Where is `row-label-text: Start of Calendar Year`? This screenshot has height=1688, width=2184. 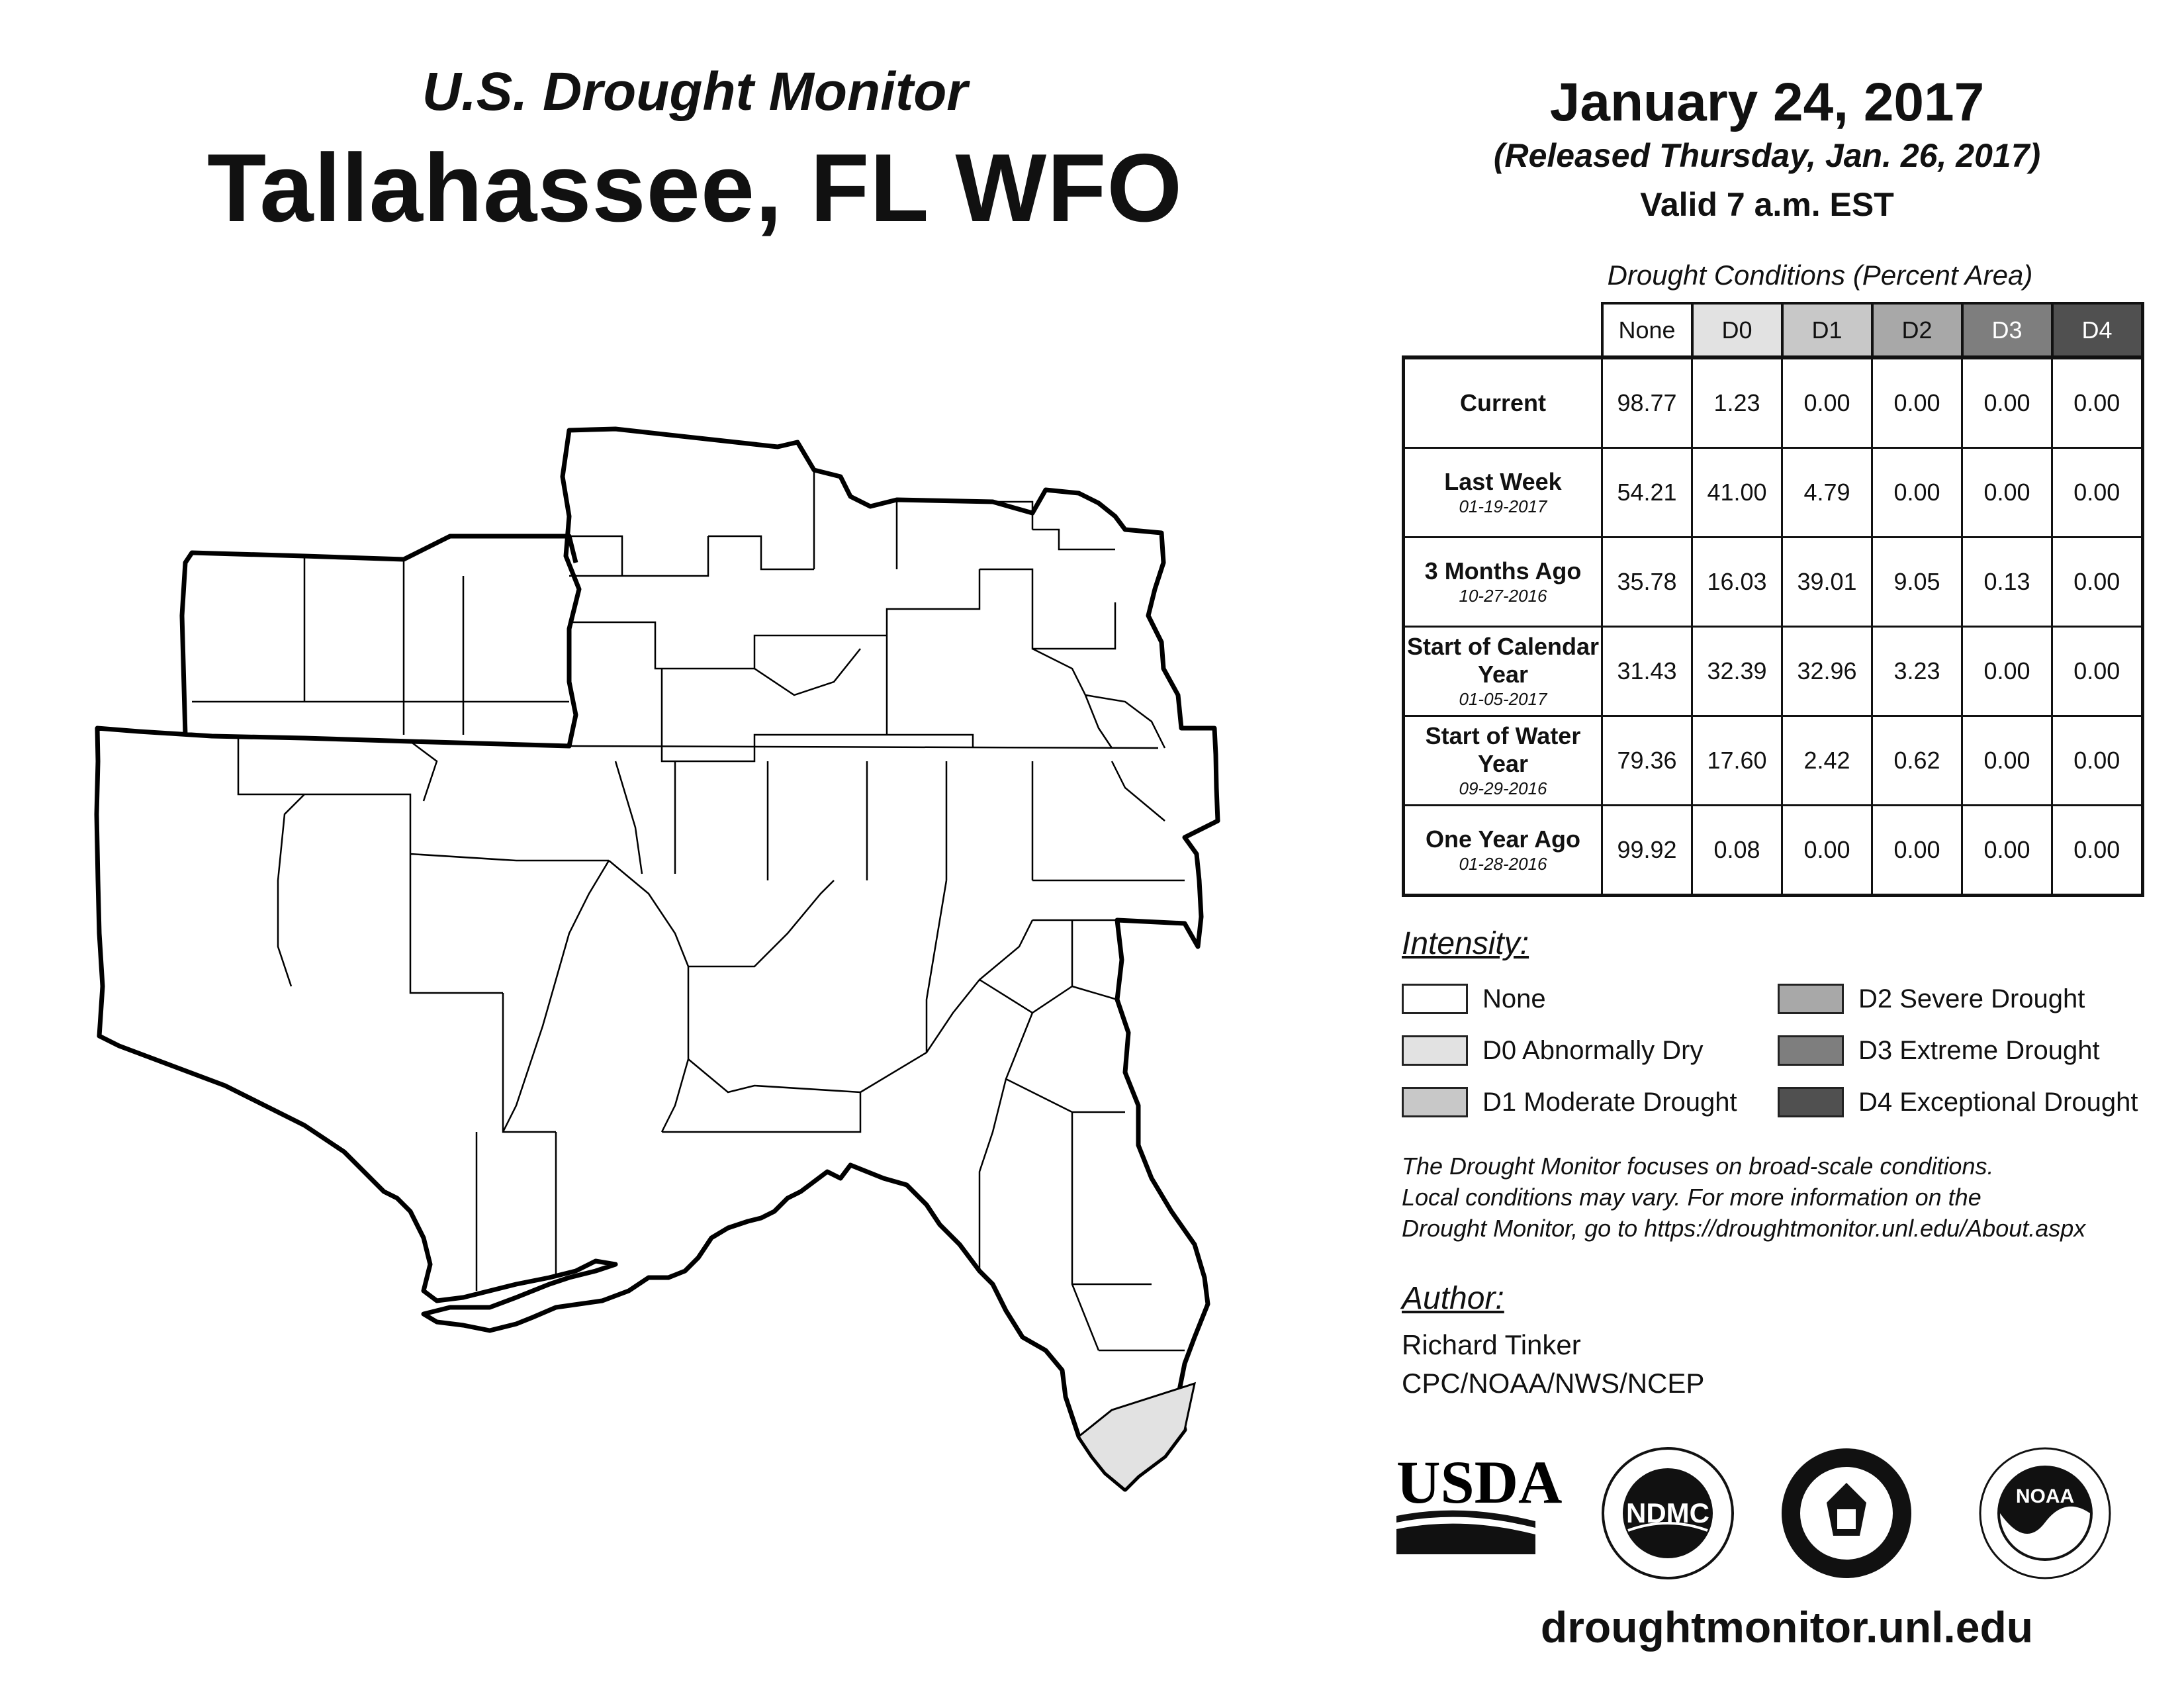 row-label-text: Start of Calendar Year is located at coordinates (1503, 660).